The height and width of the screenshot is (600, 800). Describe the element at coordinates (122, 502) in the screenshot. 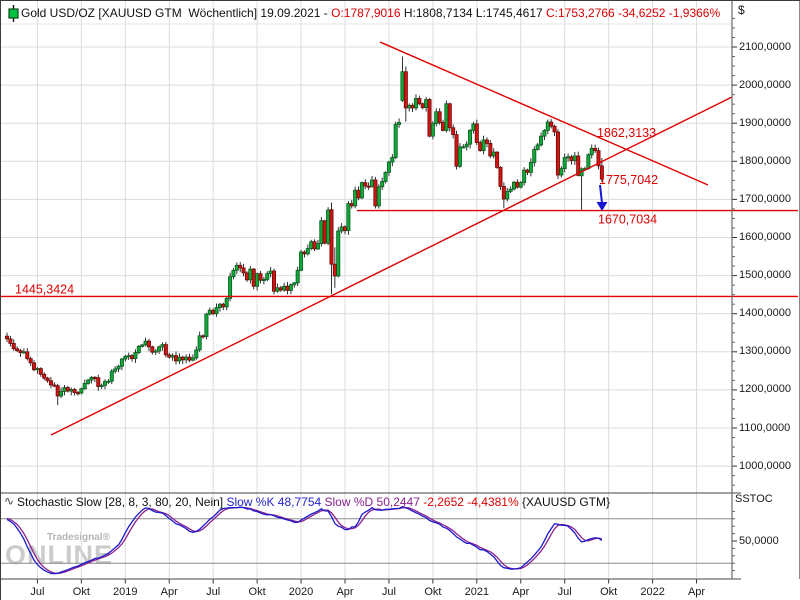

I see `stochastic-name: Stochastic Slow [28, 8, 3, 80, 20, Nein]` at that location.